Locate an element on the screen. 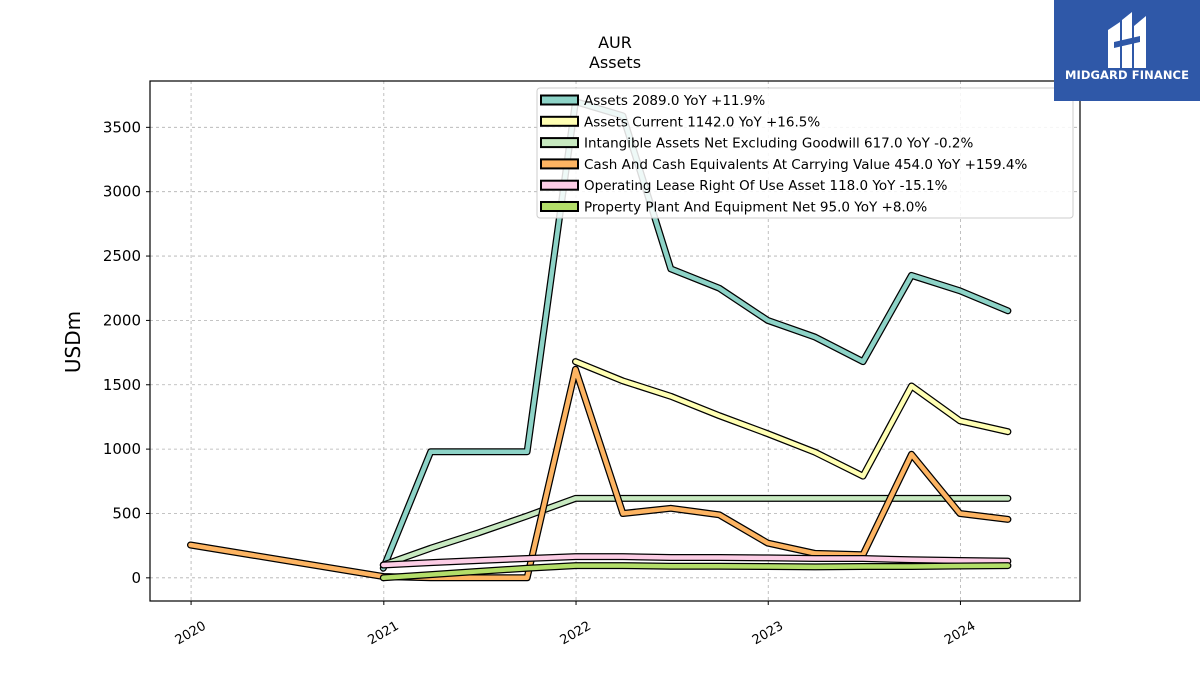 This screenshot has height=675, width=1200. chart-subtitle: Assets is located at coordinates (615, 62).